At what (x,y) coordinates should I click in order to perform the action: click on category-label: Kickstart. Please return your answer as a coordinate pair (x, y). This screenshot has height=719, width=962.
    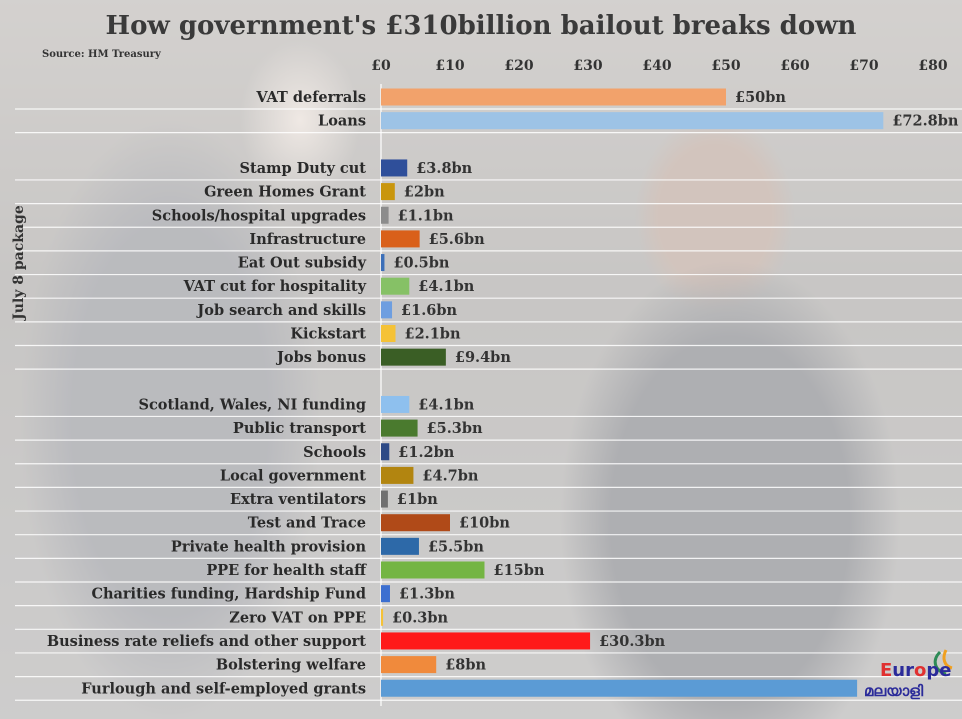
    Looking at the image, I should click on (328, 334).